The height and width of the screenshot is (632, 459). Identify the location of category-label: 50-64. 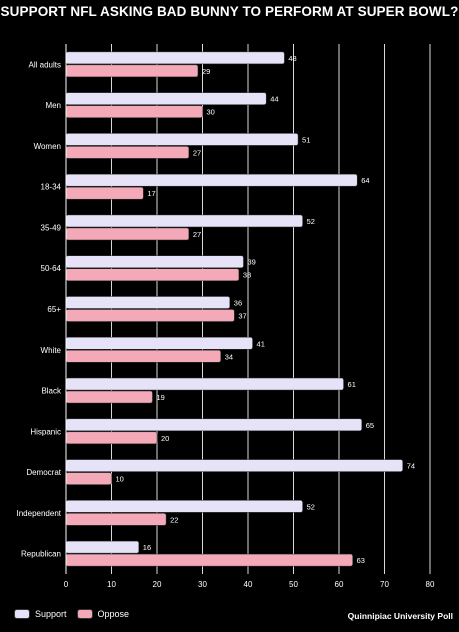
(51, 268).